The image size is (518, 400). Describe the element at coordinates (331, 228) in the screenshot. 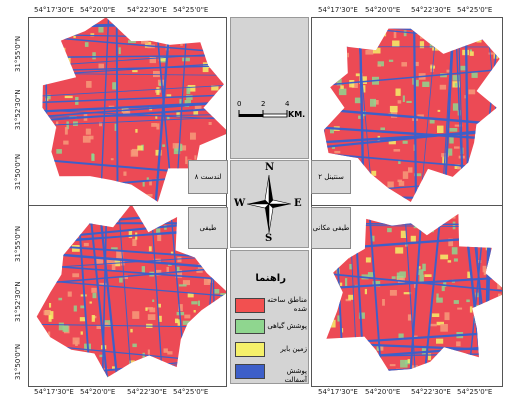

I see `label-spectral-spatial: طیفی مکانی` at that location.